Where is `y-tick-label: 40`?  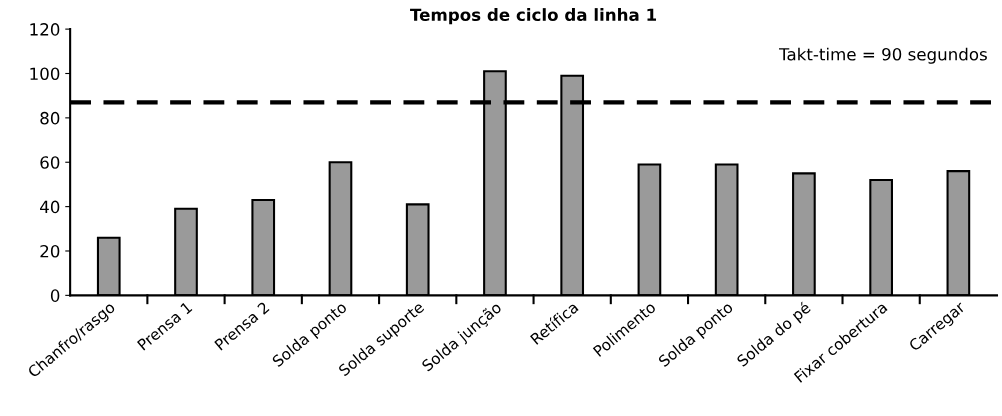 y-tick-label: 40 is located at coordinates (50, 207).